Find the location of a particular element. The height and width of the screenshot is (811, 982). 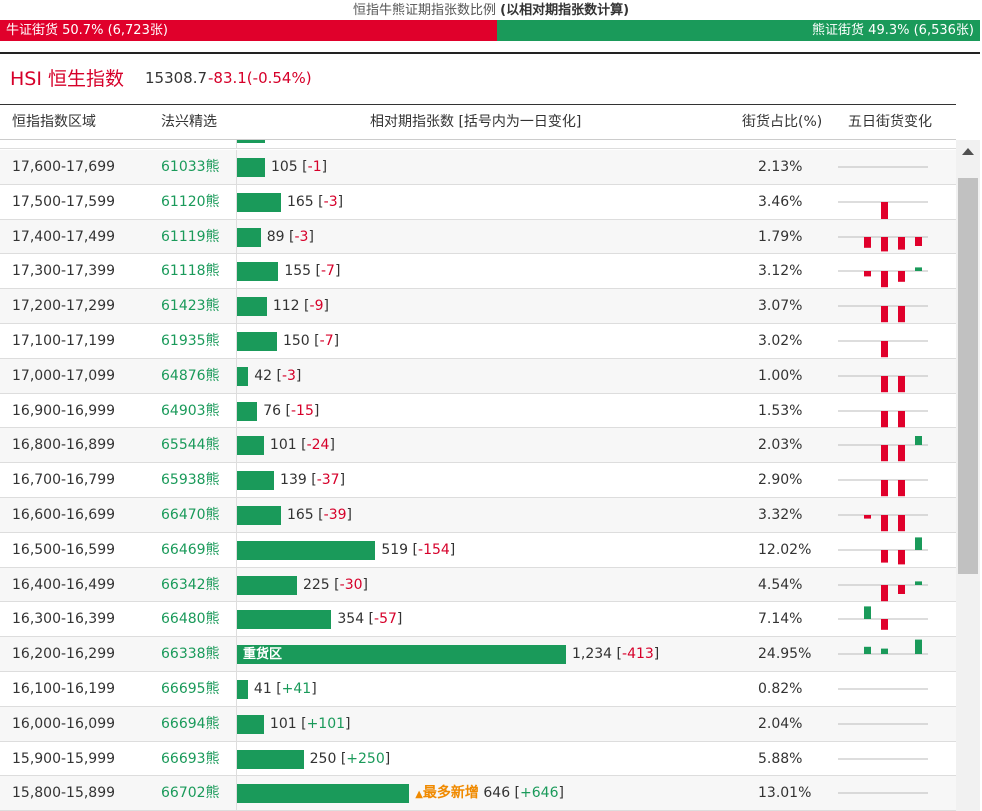

warrant-code-link: 61118熊 is located at coordinates (190, 271).